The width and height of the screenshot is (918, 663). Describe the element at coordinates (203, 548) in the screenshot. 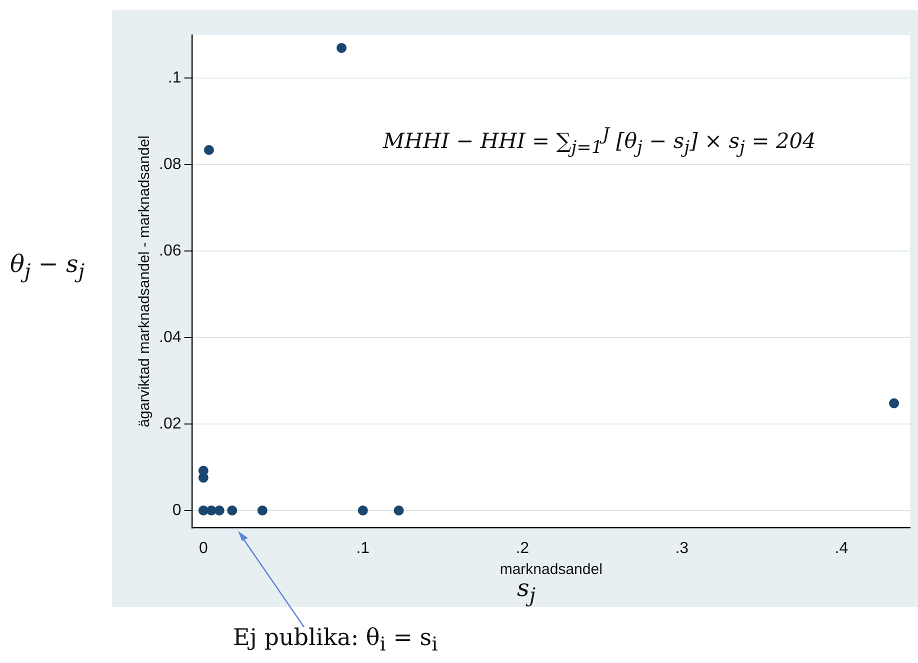

I see `x-tick-label: 0` at that location.